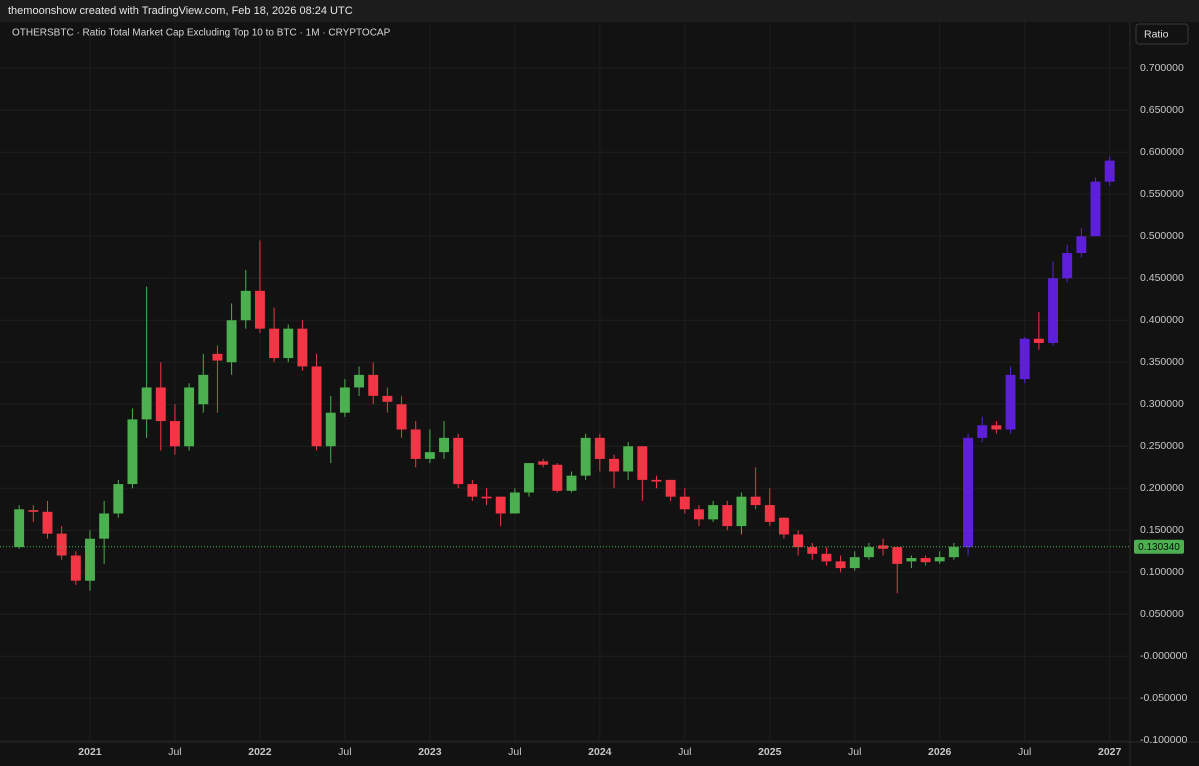 The width and height of the screenshot is (1199, 766). What do you see at coordinates (90, 752) in the screenshot?
I see `x-tick-label: 2021` at bounding box center [90, 752].